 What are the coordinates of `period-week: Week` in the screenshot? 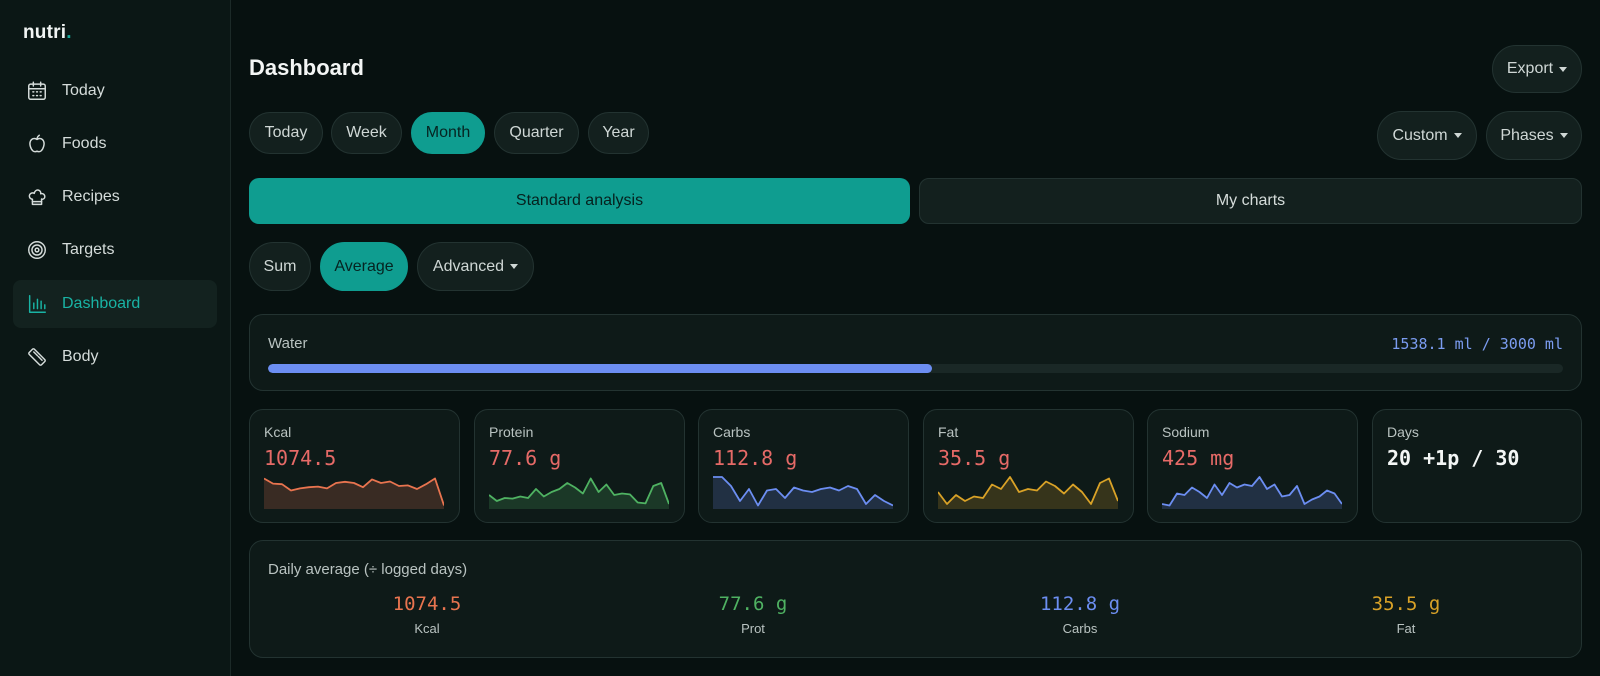 It's located at (366, 133).